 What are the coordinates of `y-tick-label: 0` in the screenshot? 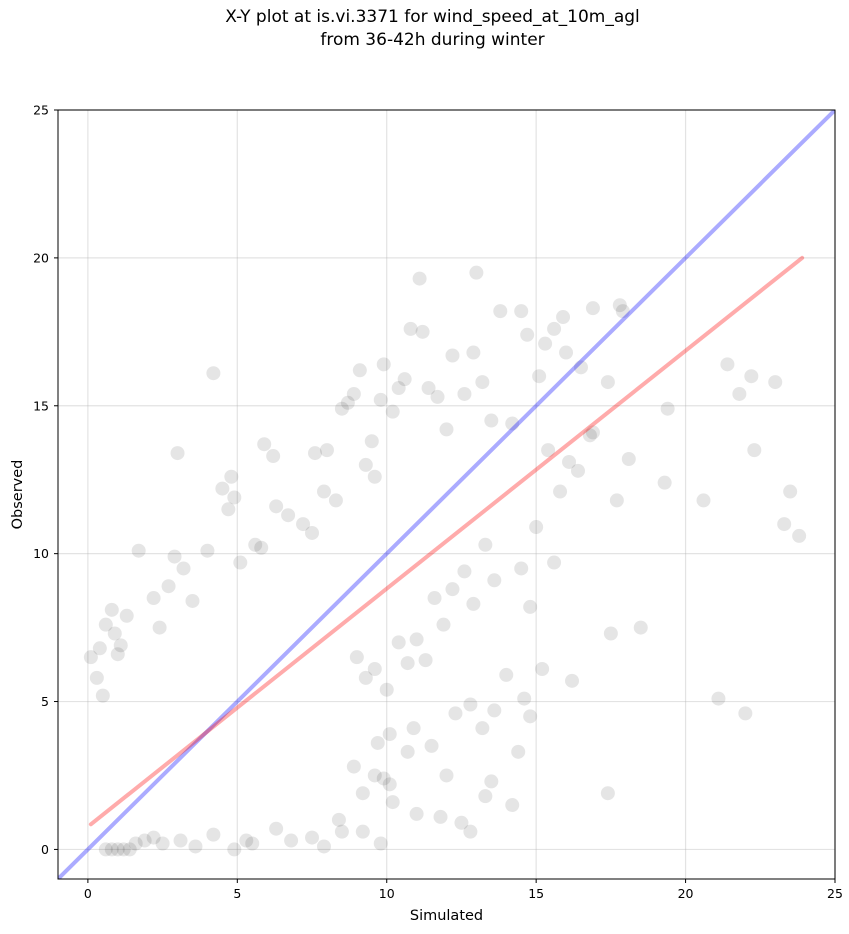 It's located at (45, 849).